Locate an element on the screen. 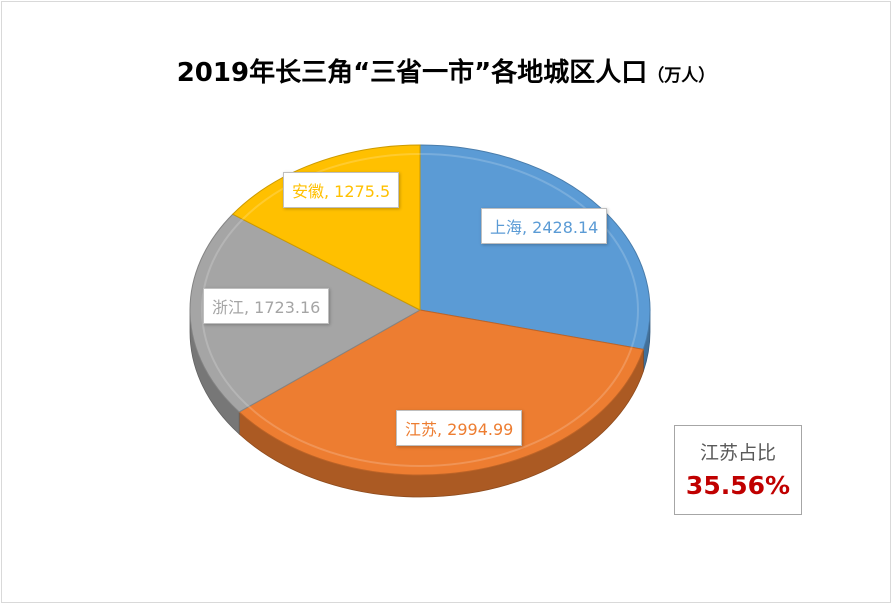  share-annotation-label: 江苏占比 is located at coordinates (737, 453).